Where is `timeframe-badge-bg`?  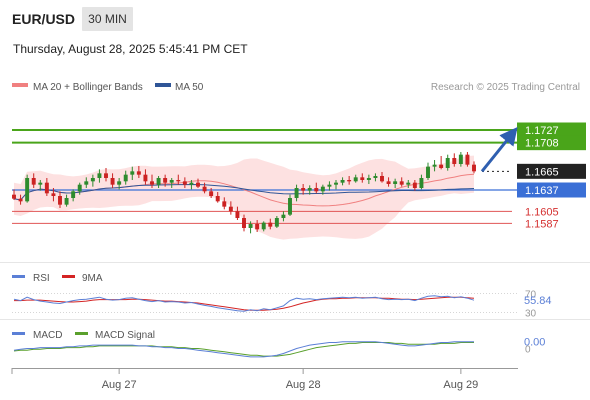
timeframe-badge-bg is located at coordinates (107, 19).